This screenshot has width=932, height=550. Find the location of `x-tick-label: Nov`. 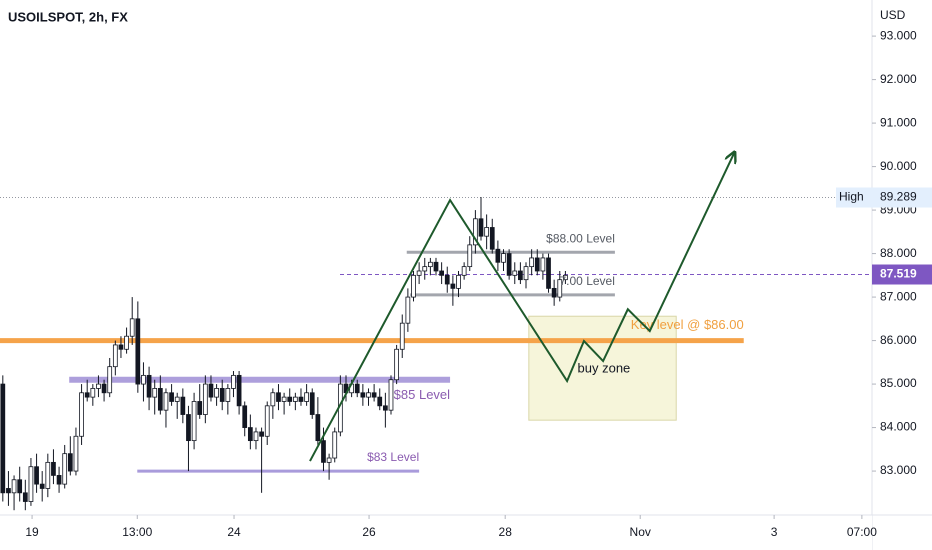

x-tick-label: Nov is located at coordinates (640, 532).